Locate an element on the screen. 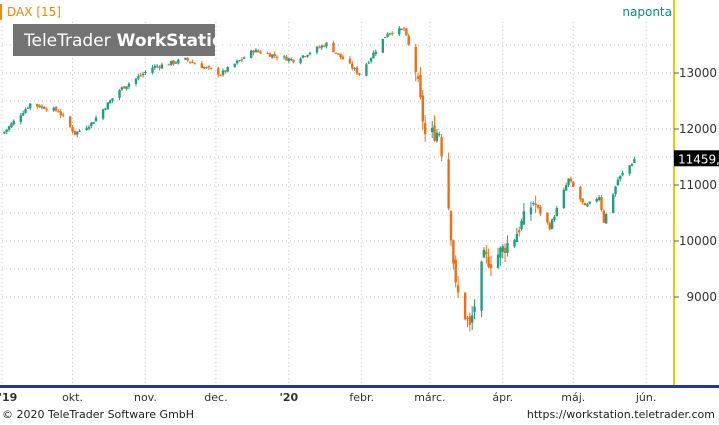  y-tick-label: 10000 is located at coordinates (698, 241).